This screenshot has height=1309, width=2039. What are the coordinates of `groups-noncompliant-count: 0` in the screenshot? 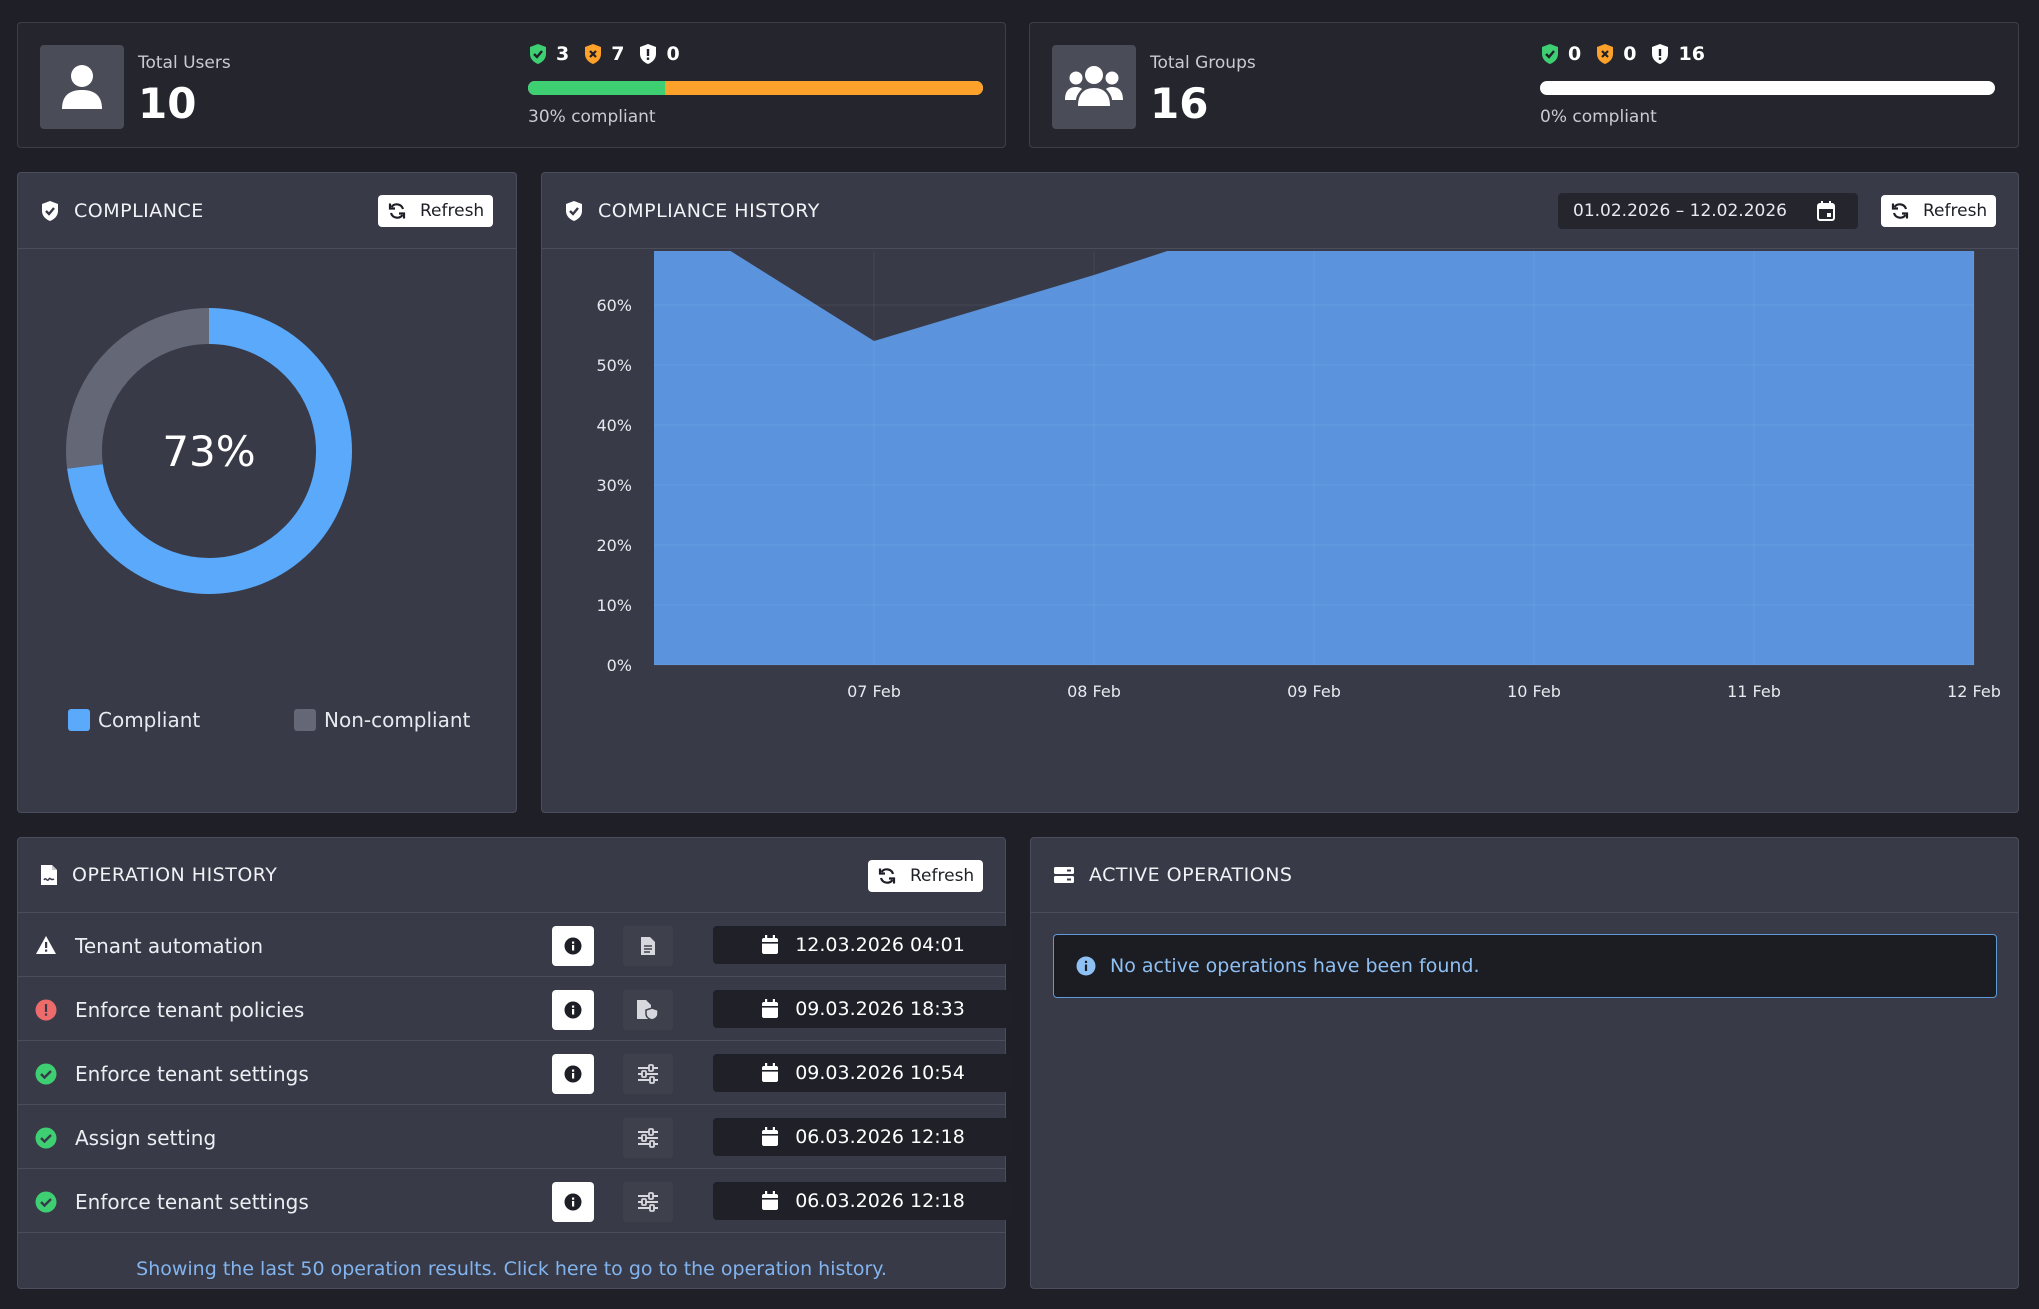 It's located at (1630, 54).